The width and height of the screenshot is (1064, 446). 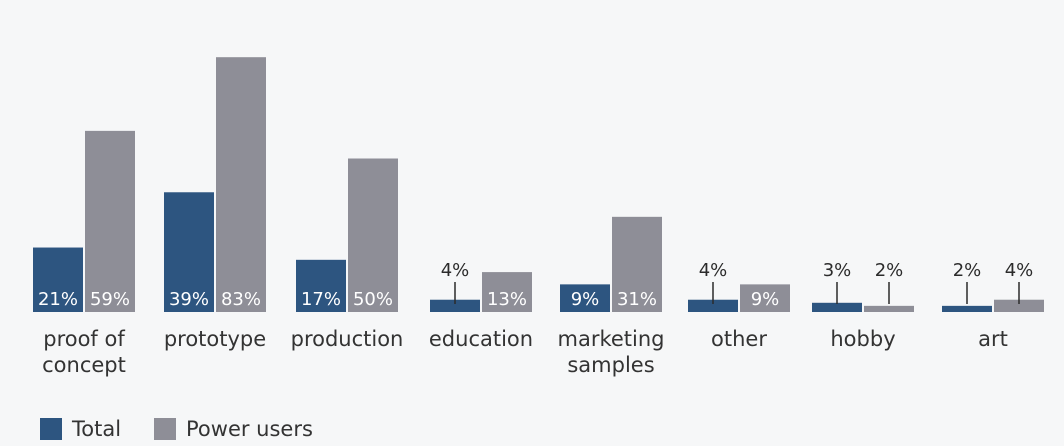 What do you see at coordinates (189, 252) in the screenshot?
I see `bar-prototype-total` at bounding box center [189, 252].